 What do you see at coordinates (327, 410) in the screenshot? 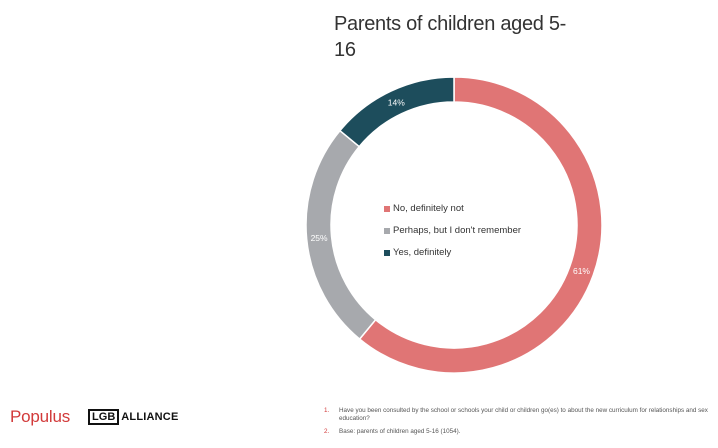
I see `footnote-number-1: 1.` at bounding box center [327, 410].